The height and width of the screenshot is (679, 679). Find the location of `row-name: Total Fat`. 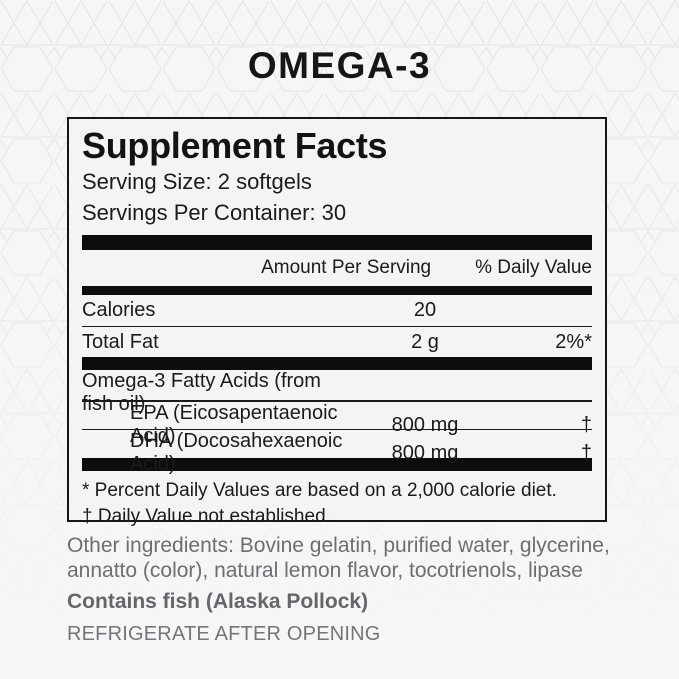

row-name: Total Fat is located at coordinates (120, 341).